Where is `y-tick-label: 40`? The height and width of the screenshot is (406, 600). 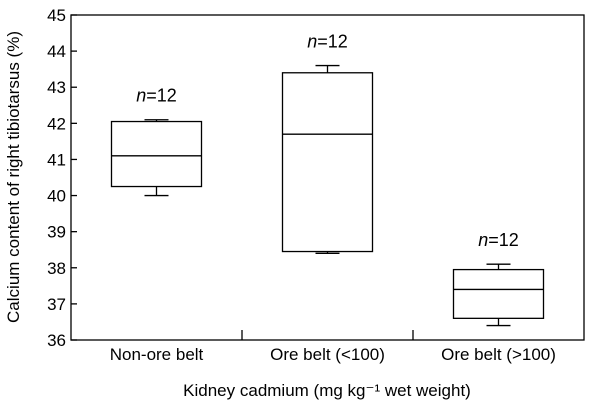
y-tick-label: 40 is located at coordinates (56, 196).